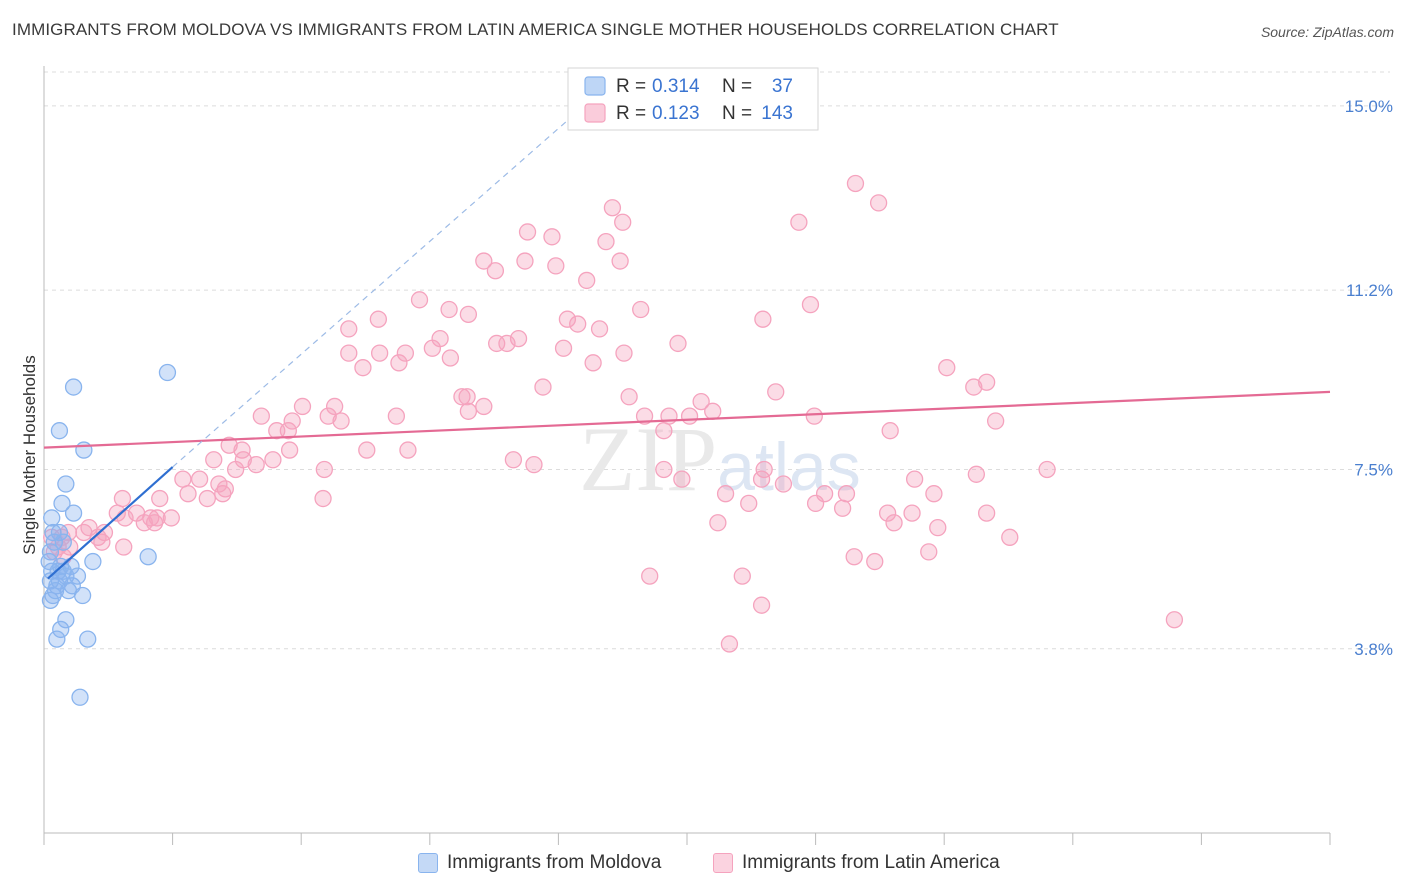  Describe the element at coordinates (428, 863) in the screenshot. I see `legend-swatch-moldova` at that location.